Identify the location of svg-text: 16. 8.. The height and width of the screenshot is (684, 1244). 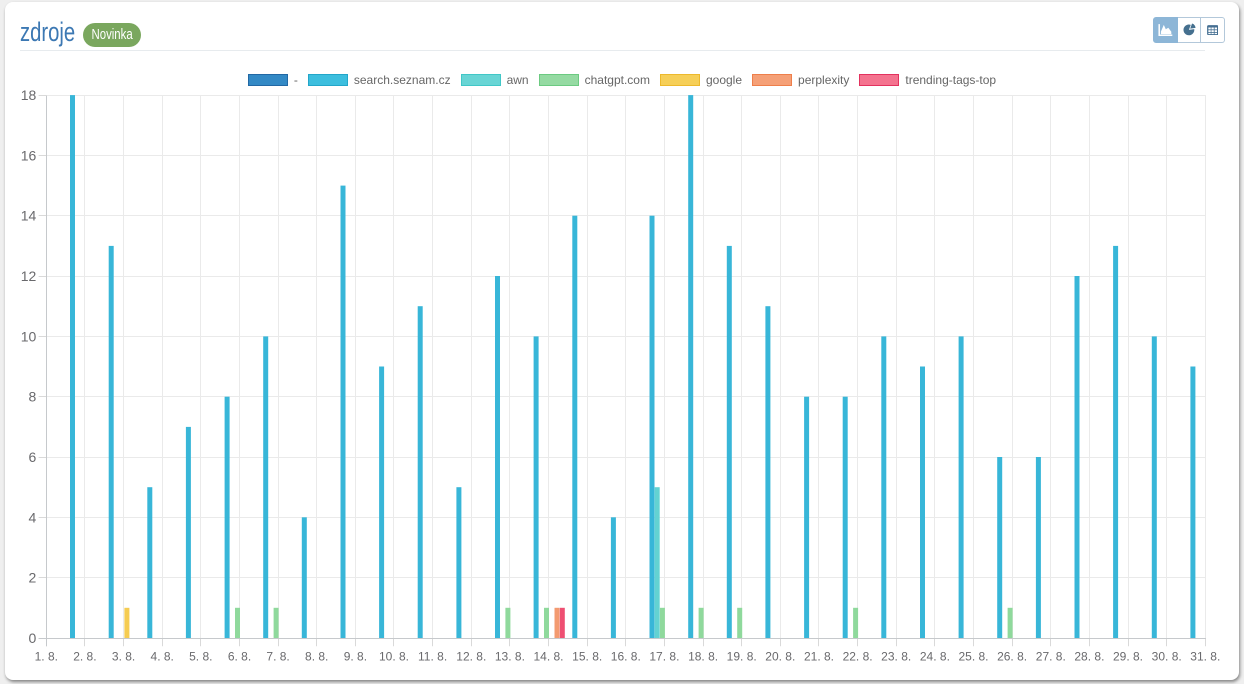
(626, 656).